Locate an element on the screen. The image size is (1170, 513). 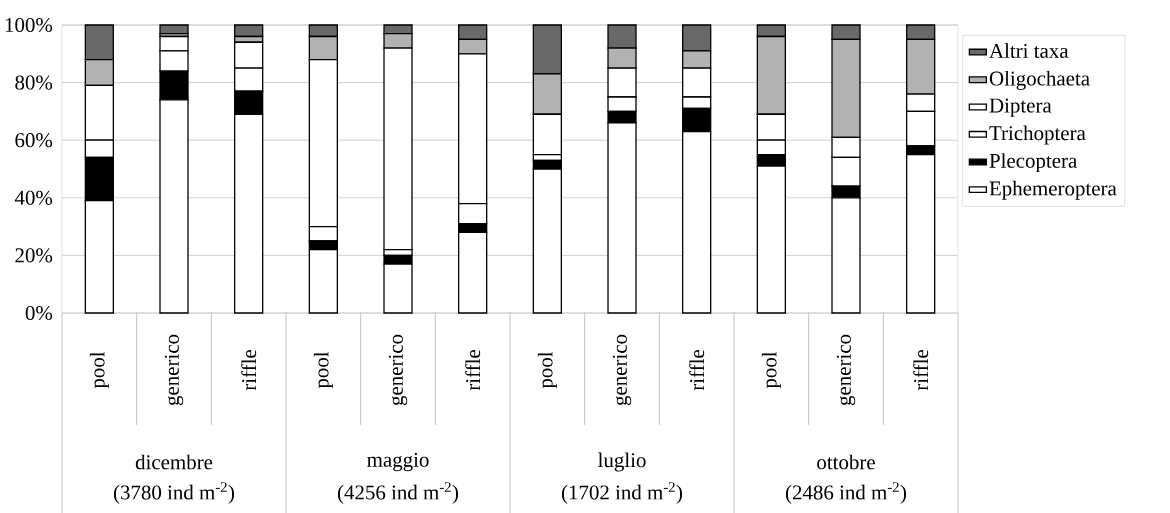
legend-label: Plecoptera is located at coordinates (1033, 163).